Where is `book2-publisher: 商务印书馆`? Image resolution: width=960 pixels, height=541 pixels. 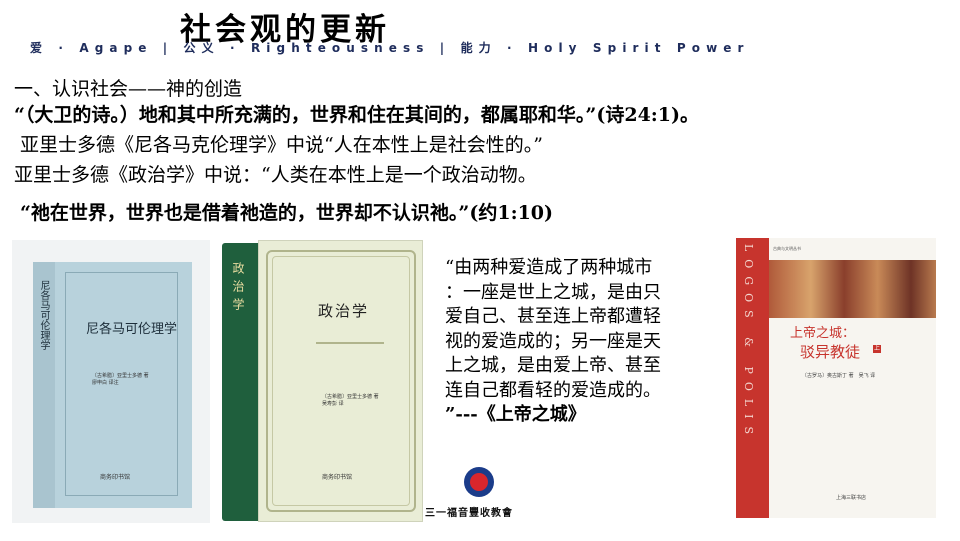
book2-publisher: 商务印书馆 is located at coordinates (337, 477).